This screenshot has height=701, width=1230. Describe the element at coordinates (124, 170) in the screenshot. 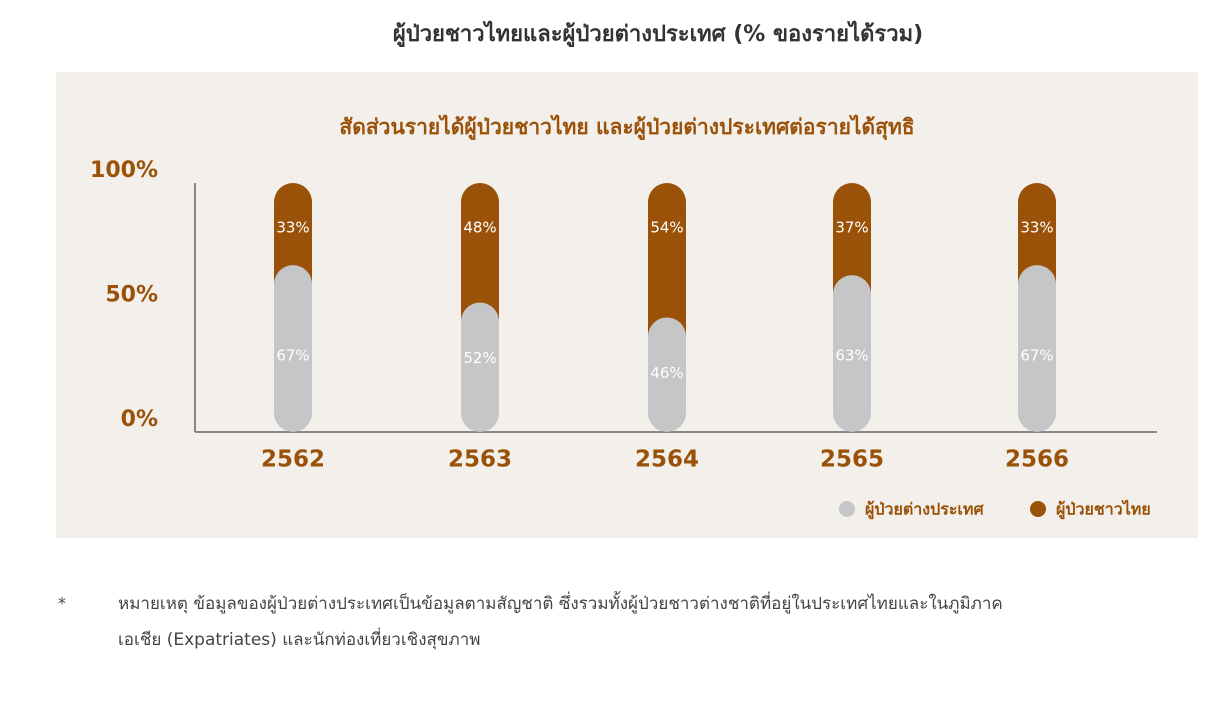

I see `y-tick-label: 100%` at that location.